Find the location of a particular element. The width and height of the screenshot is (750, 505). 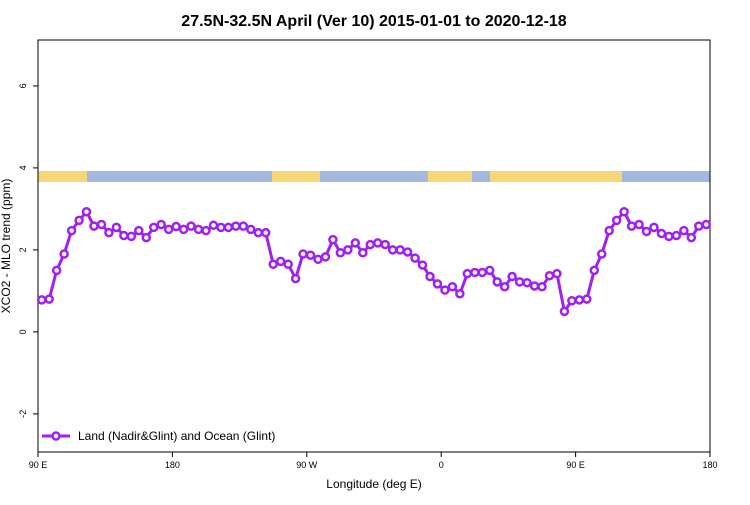

legend: Land (Nadir&Glint) and Ocean (Glint) is located at coordinates (158, 436).